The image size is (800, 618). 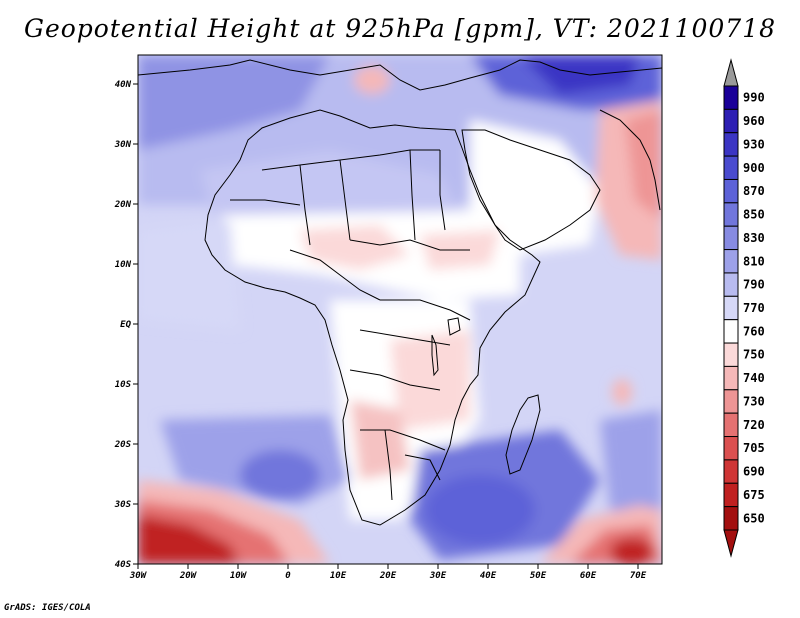 What do you see at coordinates (754, 215) in the screenshot?
I see `colorbar-label: 850` at bounding box center [754, 215].